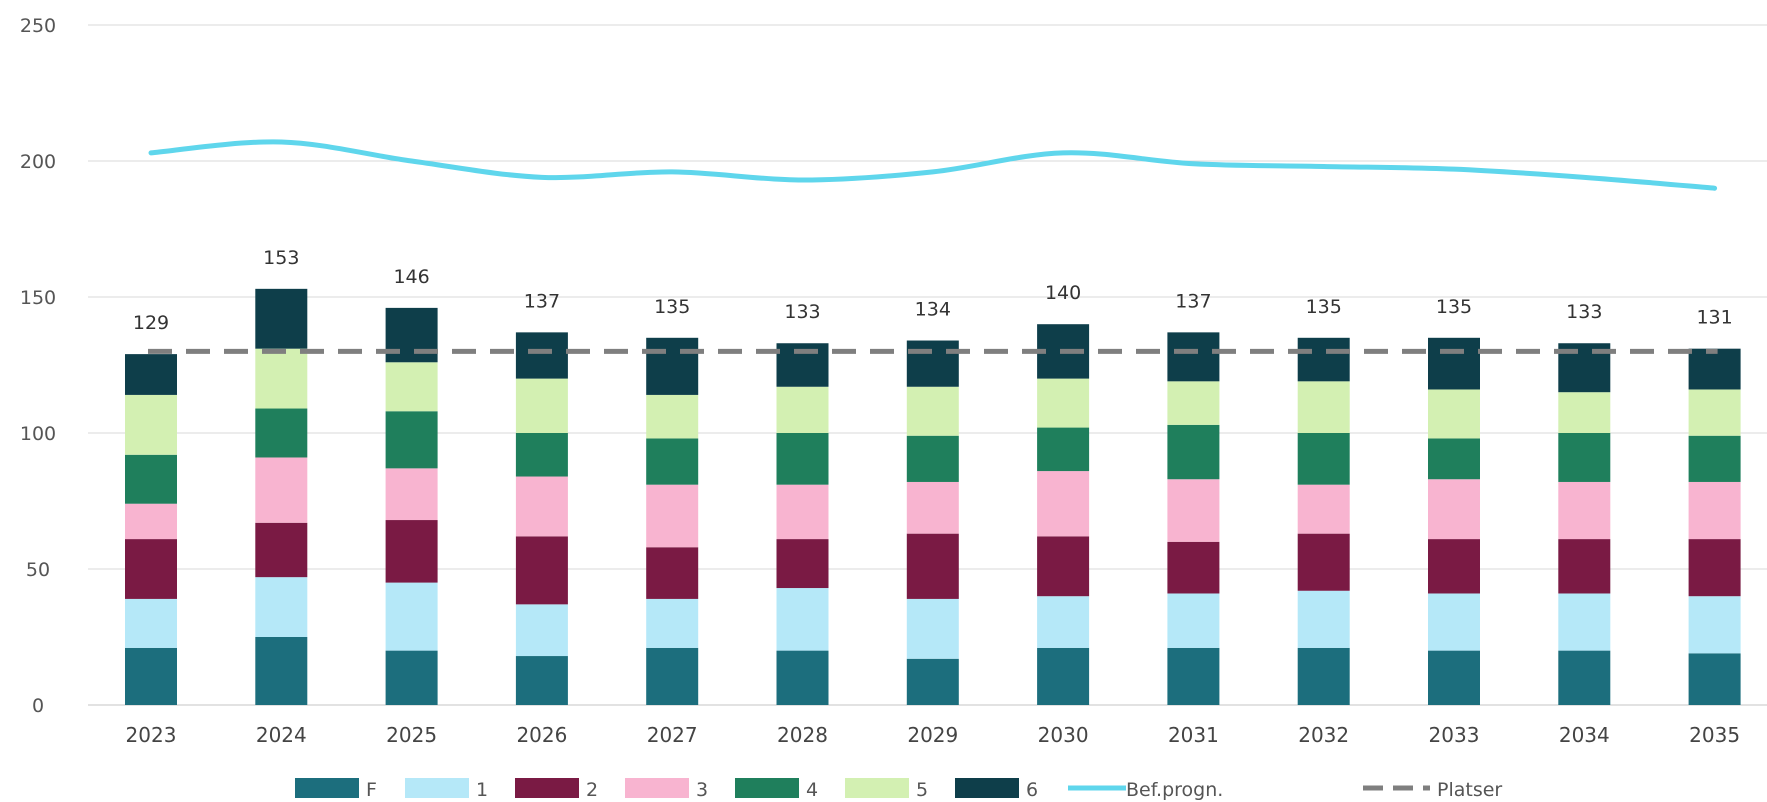 The width and height of the screenshot is (1767, 802). What do you see at coordinates (281, 258) in the screenshot?
I see `total-label: 153` at bounding box center [281, 258].